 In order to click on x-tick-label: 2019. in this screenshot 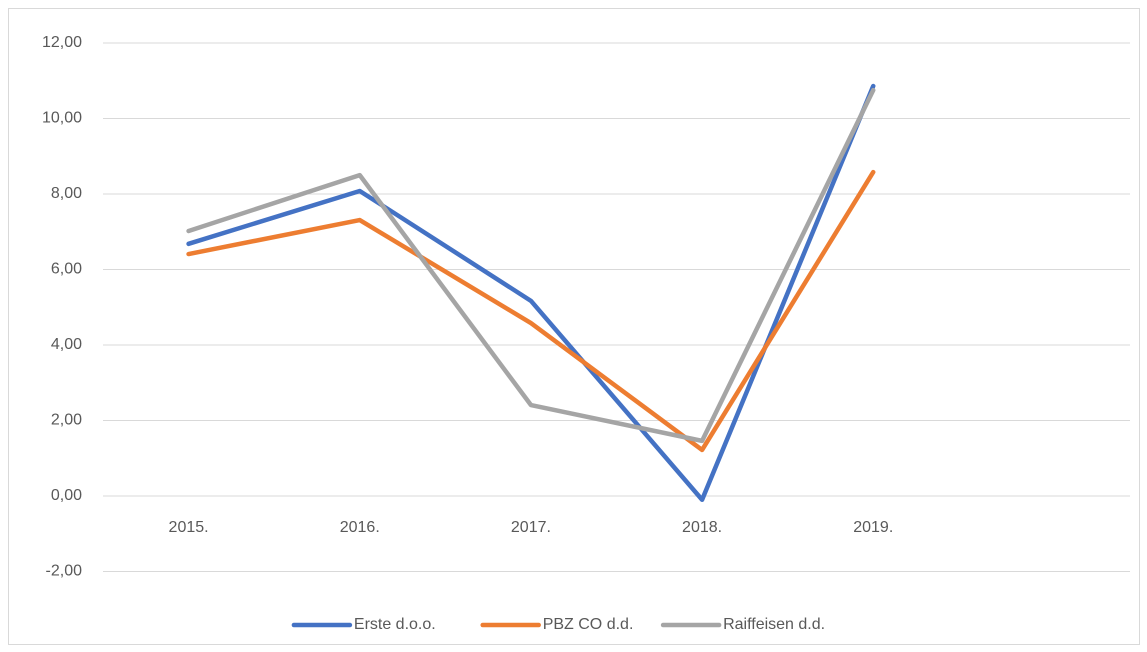, I will do `click(873, 527)`.